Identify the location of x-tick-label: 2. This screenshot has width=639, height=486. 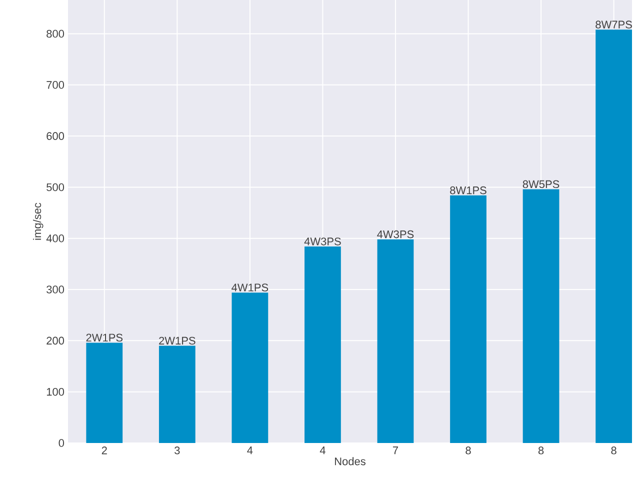
(104, 450).